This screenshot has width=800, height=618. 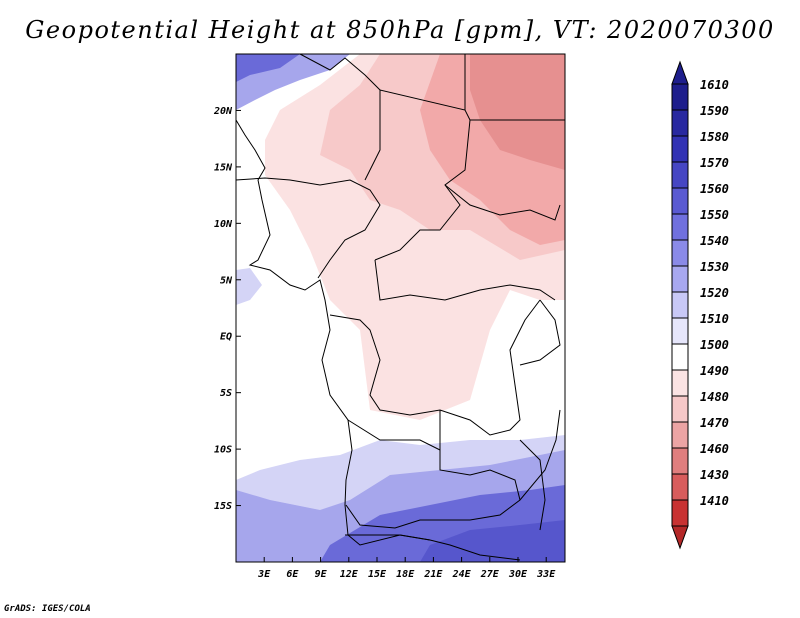 I want to click on y-tick-label: EQ, so click(x=226, y=337).